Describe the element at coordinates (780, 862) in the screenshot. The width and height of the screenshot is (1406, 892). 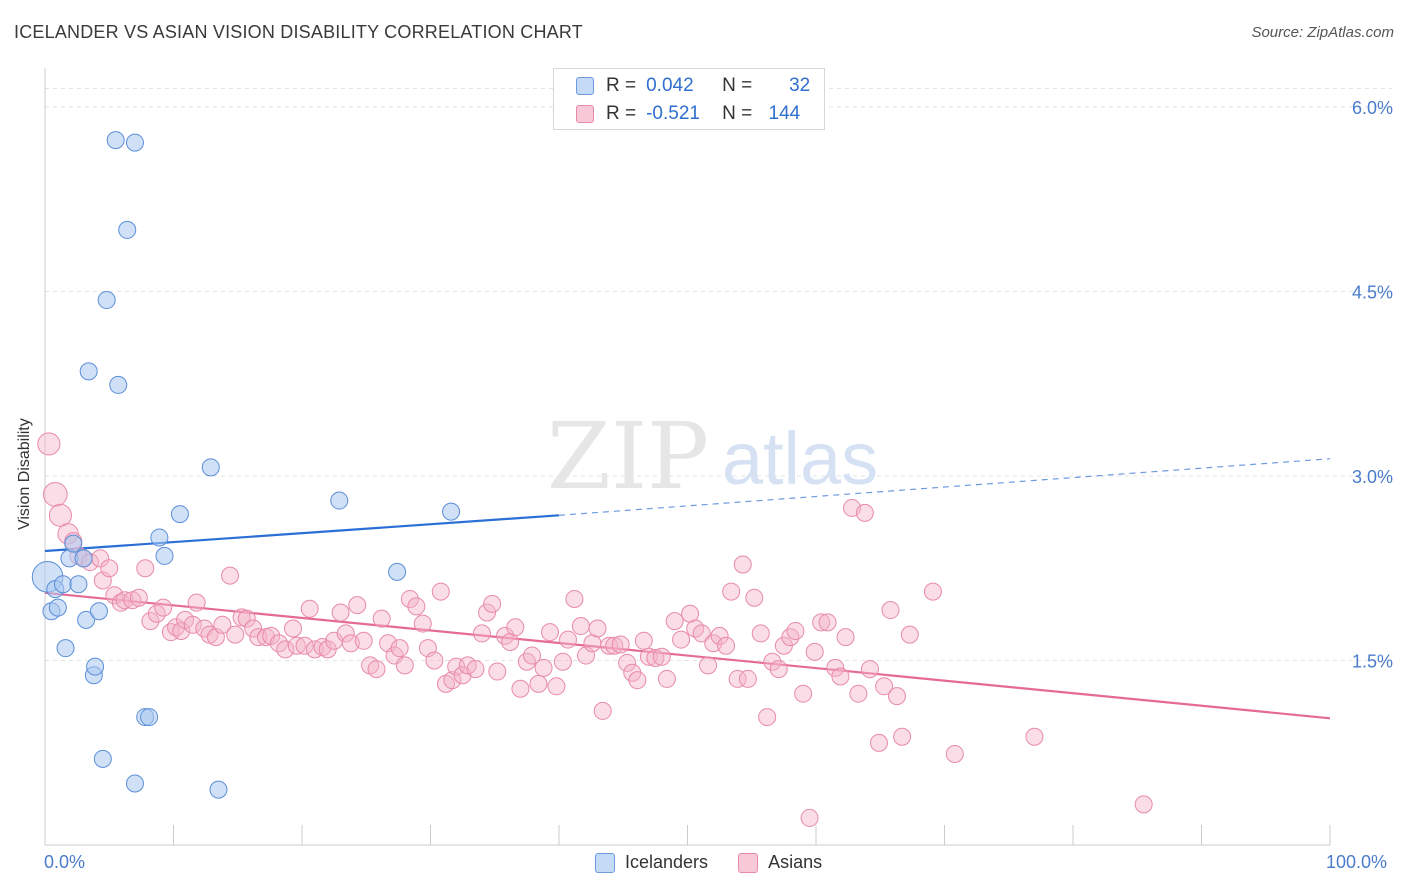
I see `legend-item-asians: Asians` at that location.